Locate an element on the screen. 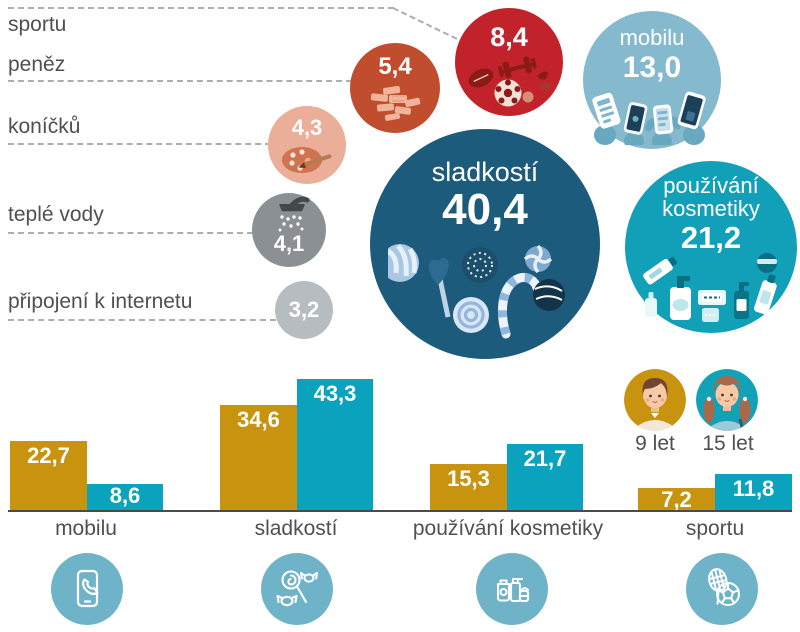 Image resolution: width=800 pixels, height=632 pixels. bubble-konicku: 4,3 is located at coordinates (307, 145).